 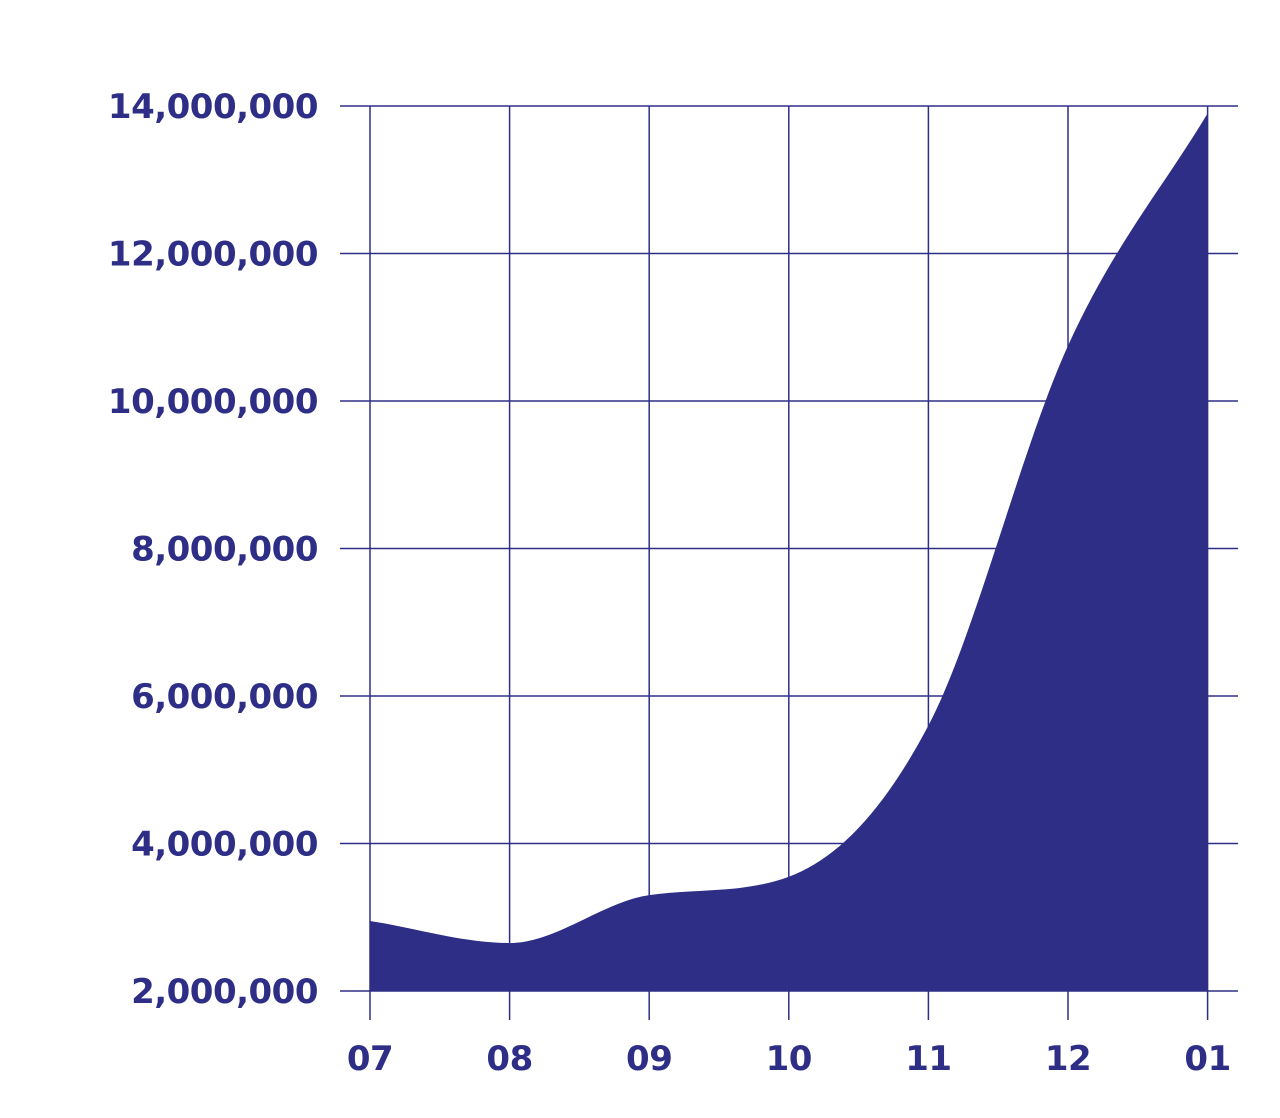 What do you see at coordinates (213, 107) in the screenshot?
I see `y-tick-label: 14,000,000` at bounding box center [213, 107].